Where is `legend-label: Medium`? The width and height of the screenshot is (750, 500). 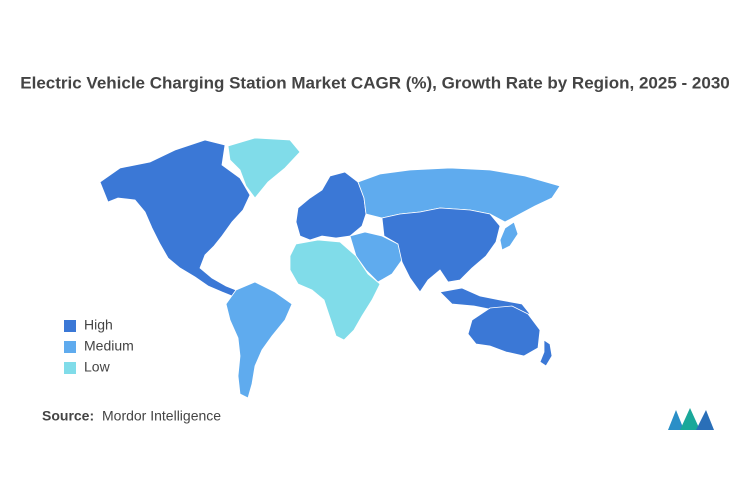 legend-label: Medium is located at coordinates (109, 346).